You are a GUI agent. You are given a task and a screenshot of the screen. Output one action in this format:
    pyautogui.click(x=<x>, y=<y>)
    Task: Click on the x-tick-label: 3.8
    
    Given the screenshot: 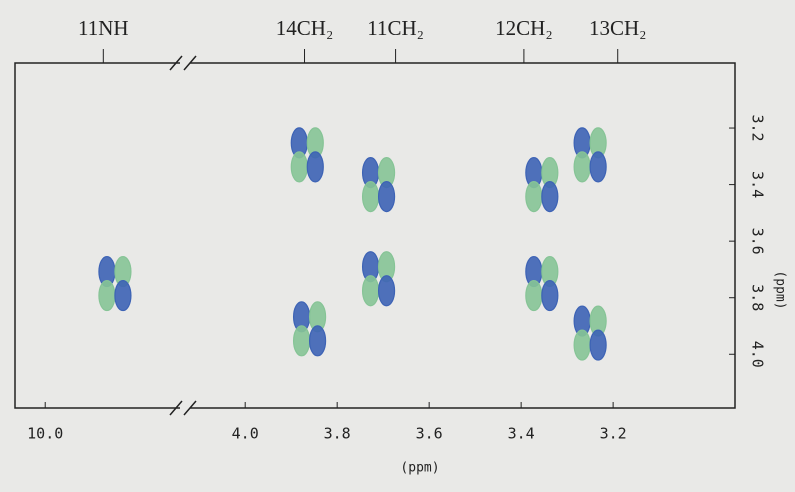 What is the action you would take?
    pyautogui.click(x=337, y=434)
    